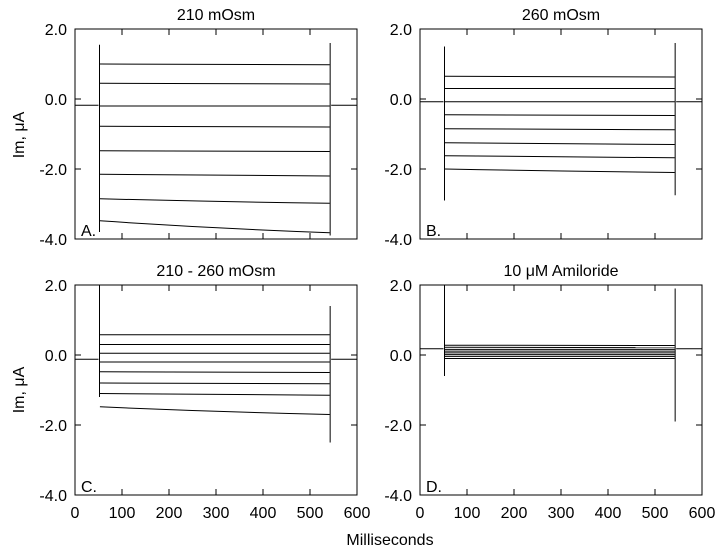 The height and width of the screenshot is (551, 720). What do you see at coordinates (19, 389) in the screenshot?
I see `y-axis-label-bottom: Im, μA` at bounding box center [19, 389].